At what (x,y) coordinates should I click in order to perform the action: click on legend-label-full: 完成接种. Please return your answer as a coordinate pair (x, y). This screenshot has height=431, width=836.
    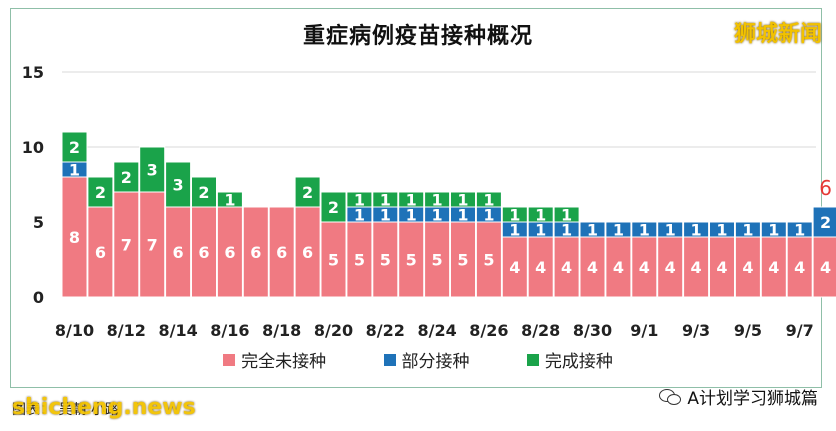
    Looking at the image, I should click on (578, 362).